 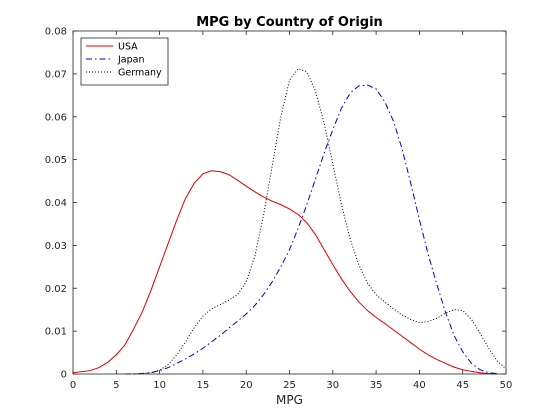 I want to click on chart-title: MPG by Country of Origin, so click(x=289, y=22).